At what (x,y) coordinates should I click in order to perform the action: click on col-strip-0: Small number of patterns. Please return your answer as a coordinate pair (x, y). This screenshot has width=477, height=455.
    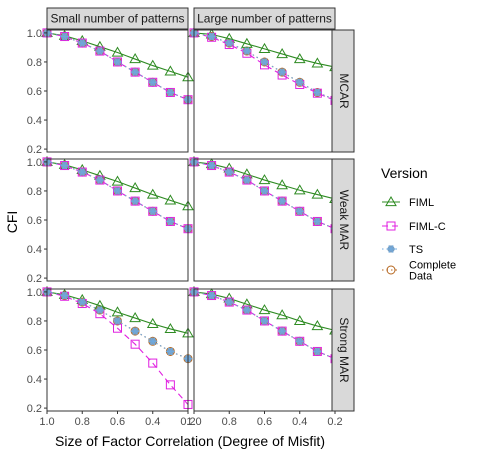
    Looking at the image, I should click on (117, 18).